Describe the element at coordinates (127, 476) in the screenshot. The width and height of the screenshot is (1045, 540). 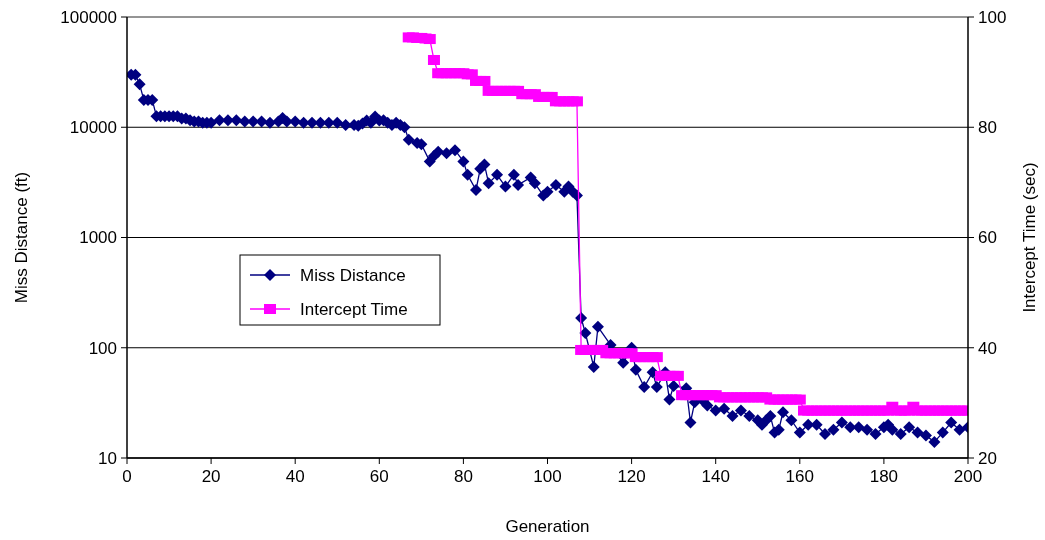
I see `x-tick-label: 0` at that location.